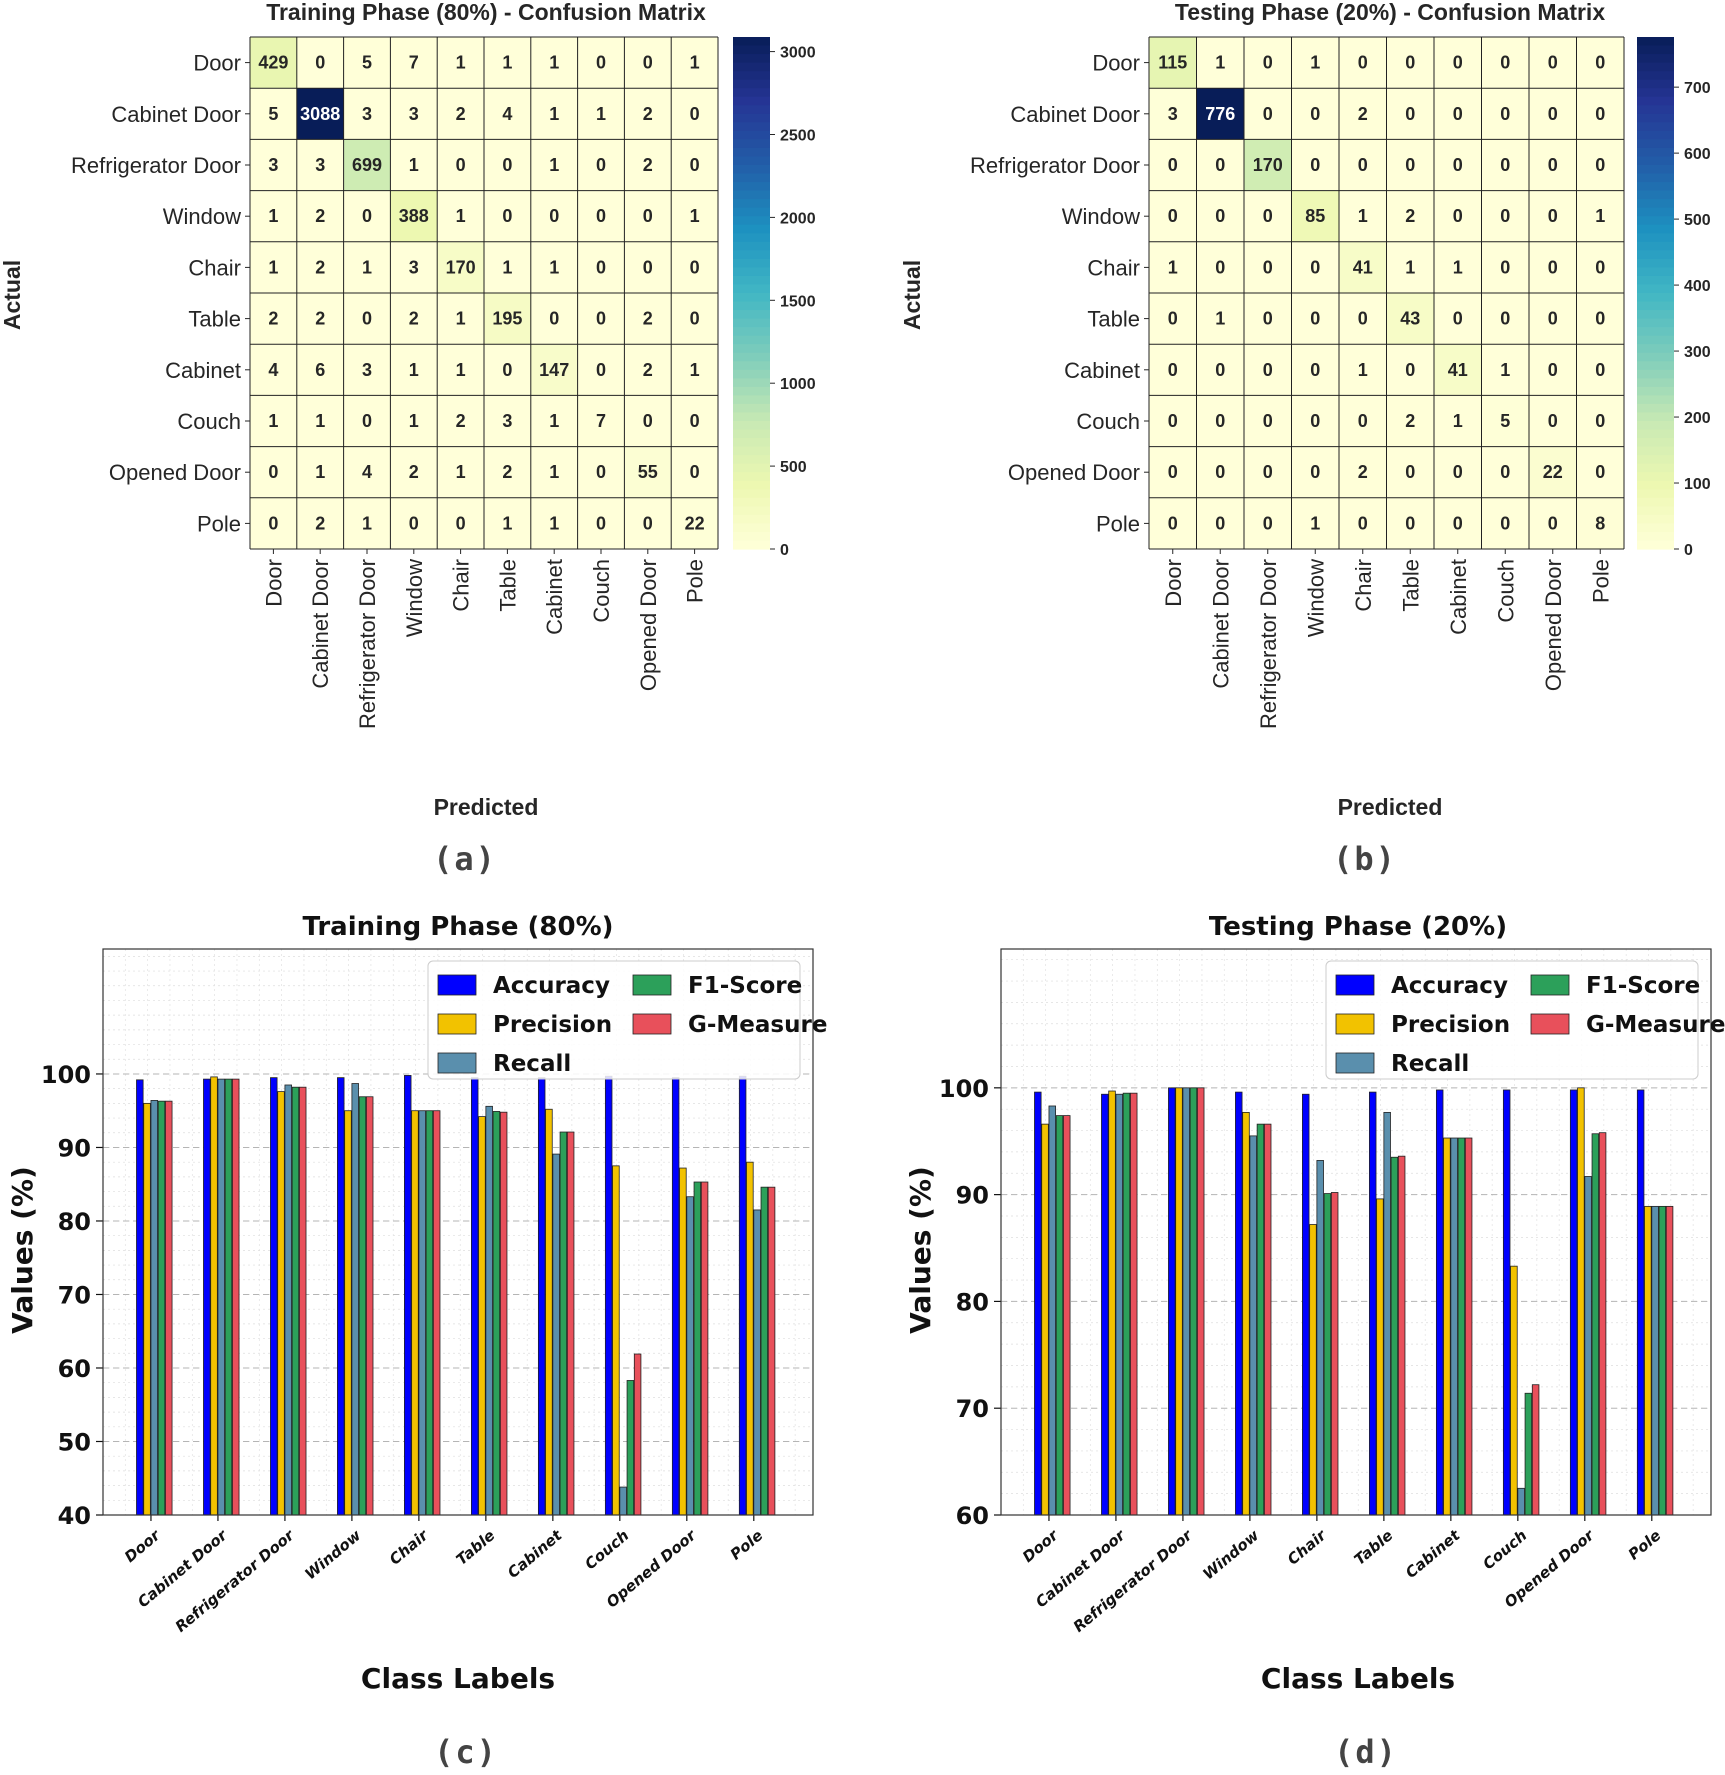  What do you see at coordinates (457, 985) in the screenshot?
I see `legend-swatch-accuracy` at bounding box center [457, 985].